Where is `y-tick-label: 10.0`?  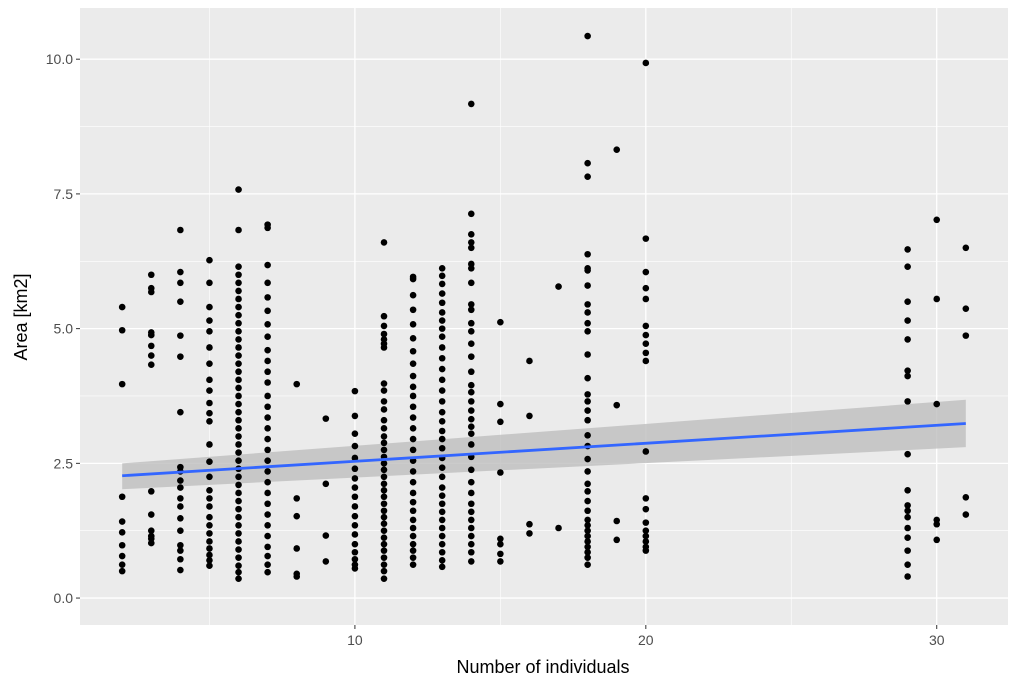 y-tick-label: 10.0 is located at coordinates (59, 59).